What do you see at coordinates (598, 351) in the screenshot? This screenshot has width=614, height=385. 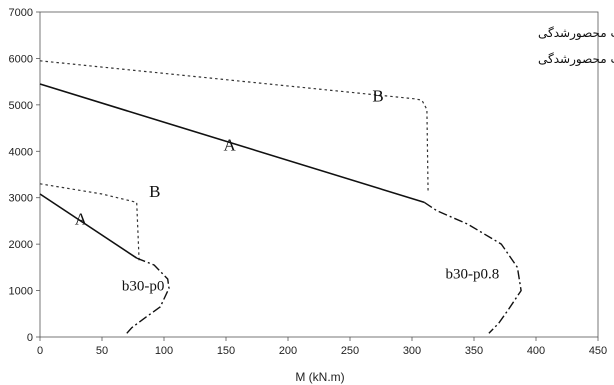 I see `x-tick-label: 450` at bounding box center [598, 351].